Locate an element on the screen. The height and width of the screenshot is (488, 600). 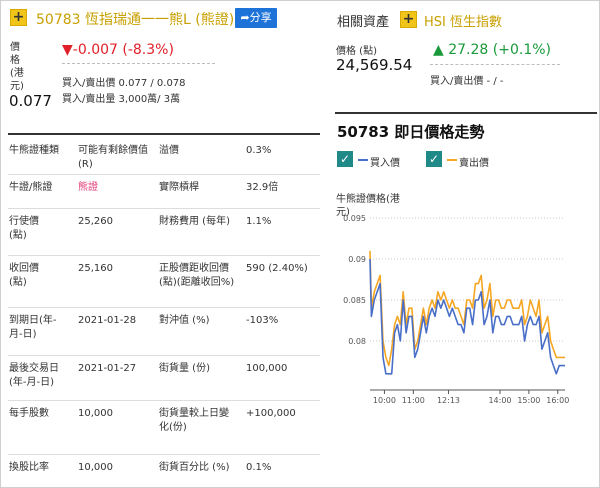
row-value: 25,260 is located at coordinates (95, 221).